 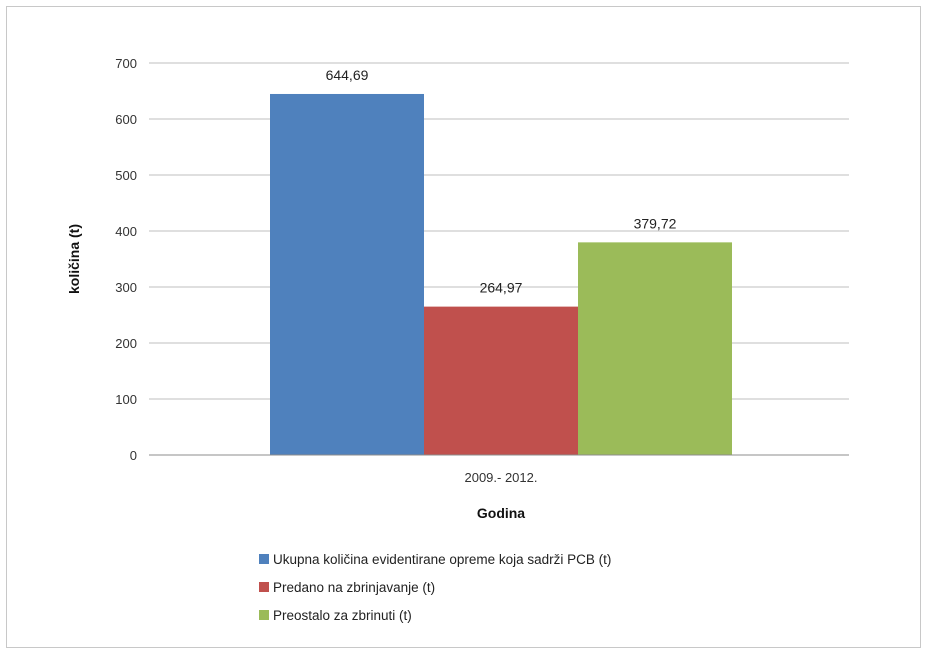 I want to click on y-tick-label: 300, so click(x=126, y=287).